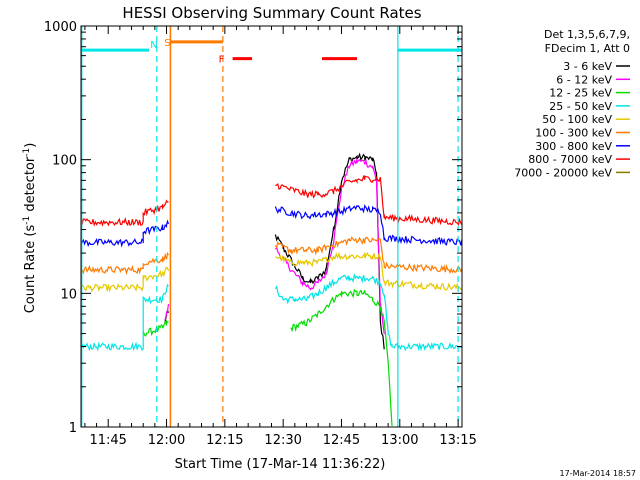 Image resolution: width=640 pixels, height=480 pixels. What do you see at coordinates (598, 473) in the screenshot?
I see `timestamp-label: 17-Mar-2014 18:57` at bounding box center [598, 473].